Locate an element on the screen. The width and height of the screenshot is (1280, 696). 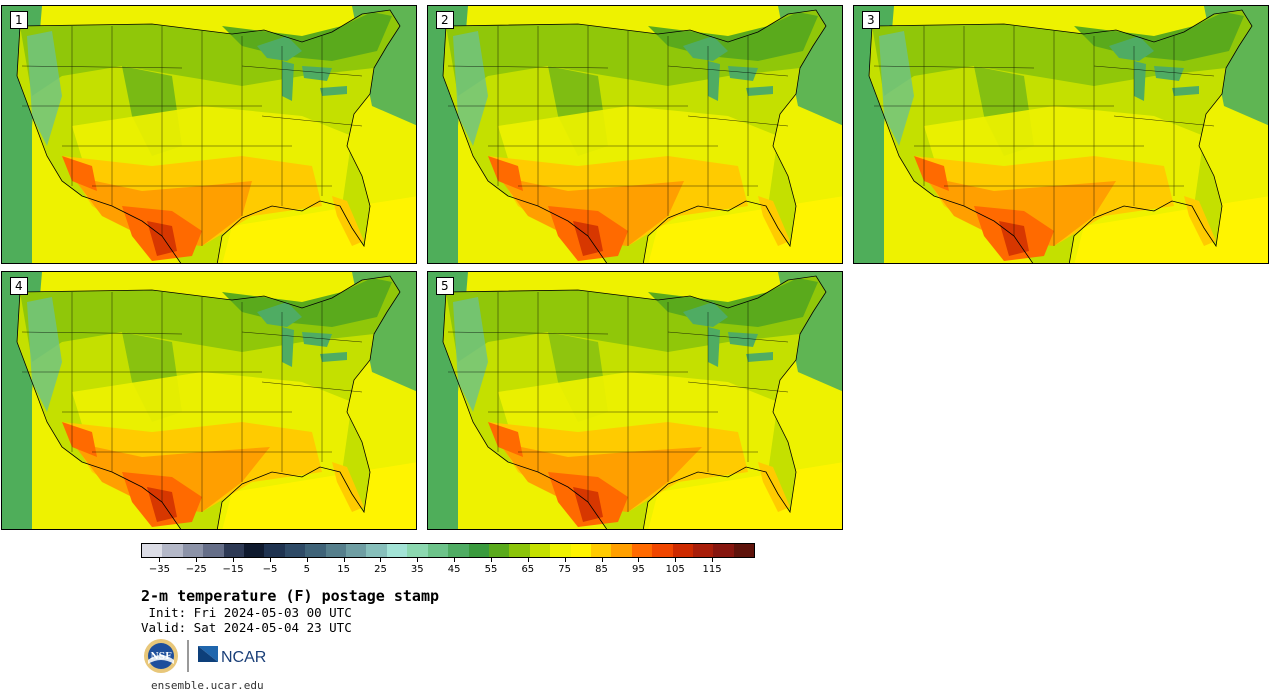
member-label: 2 is located at coordinates (445, 20).